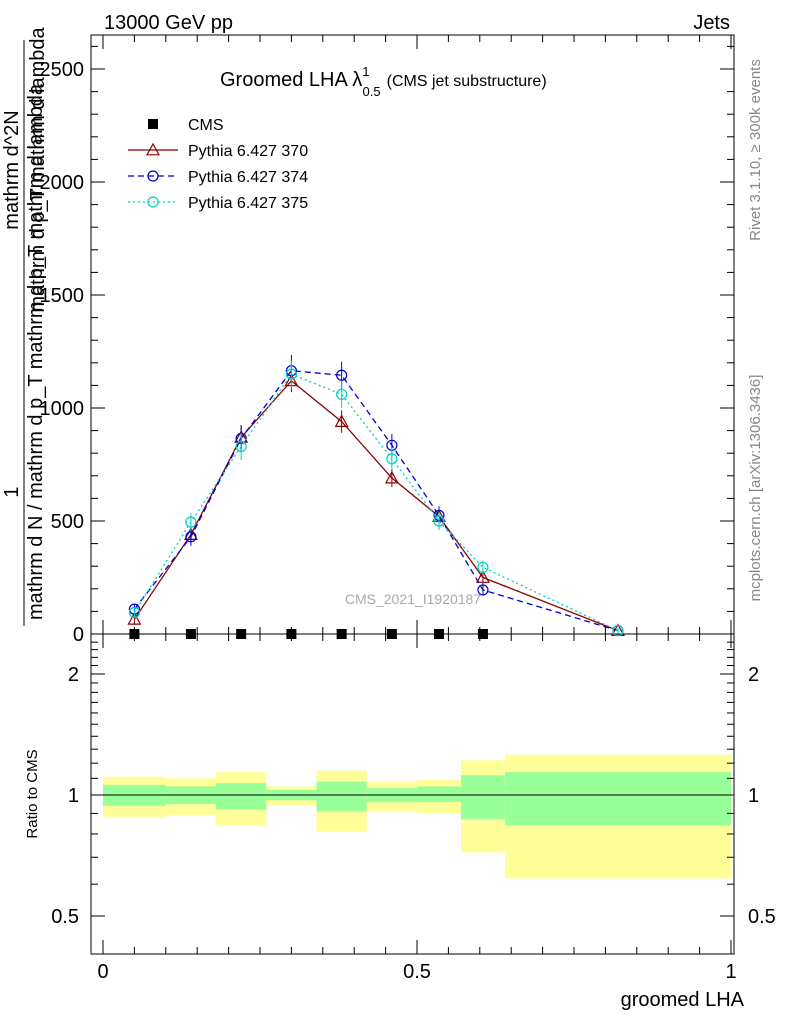 This screenshot has width=786, height=1024. What do you see at coordinates (248, 151) in the screenshot?
I see `legend-label-1: Pythia 6.427 370` at bounding box center [248, 151].